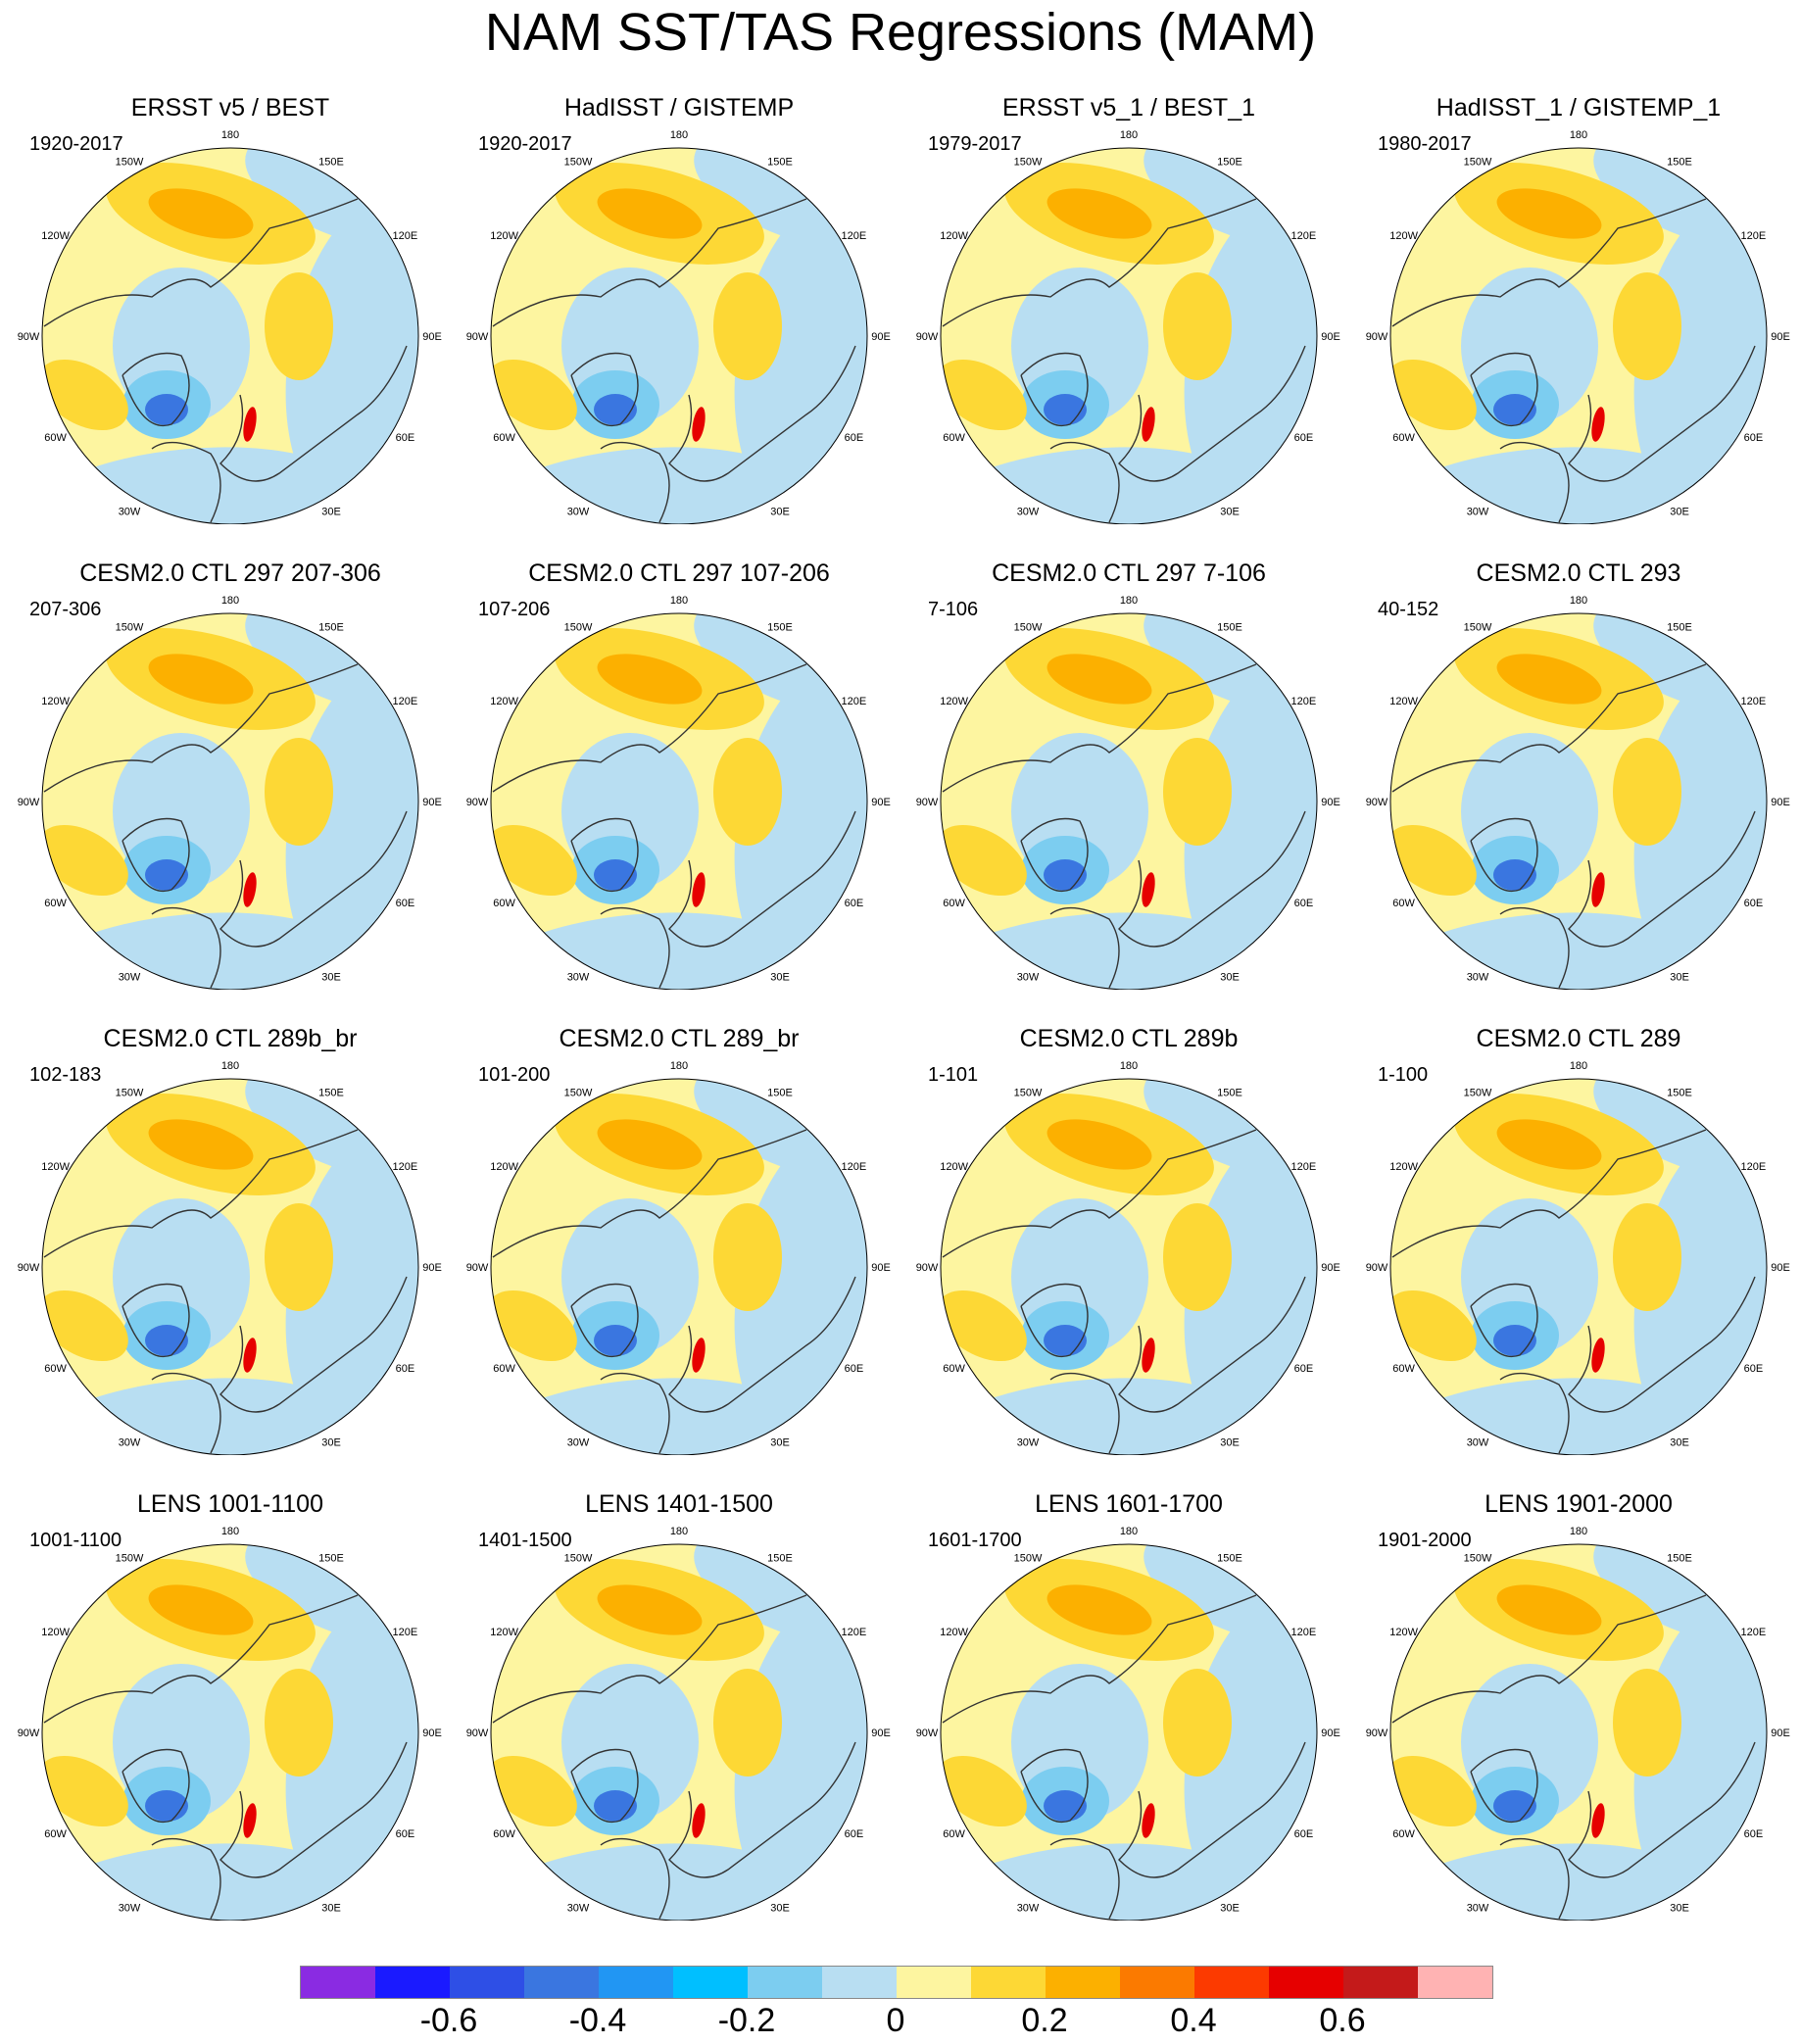 The image size is (1801, 2044). I want to click on panel-years: 1980-2017, so click(1425, 144).